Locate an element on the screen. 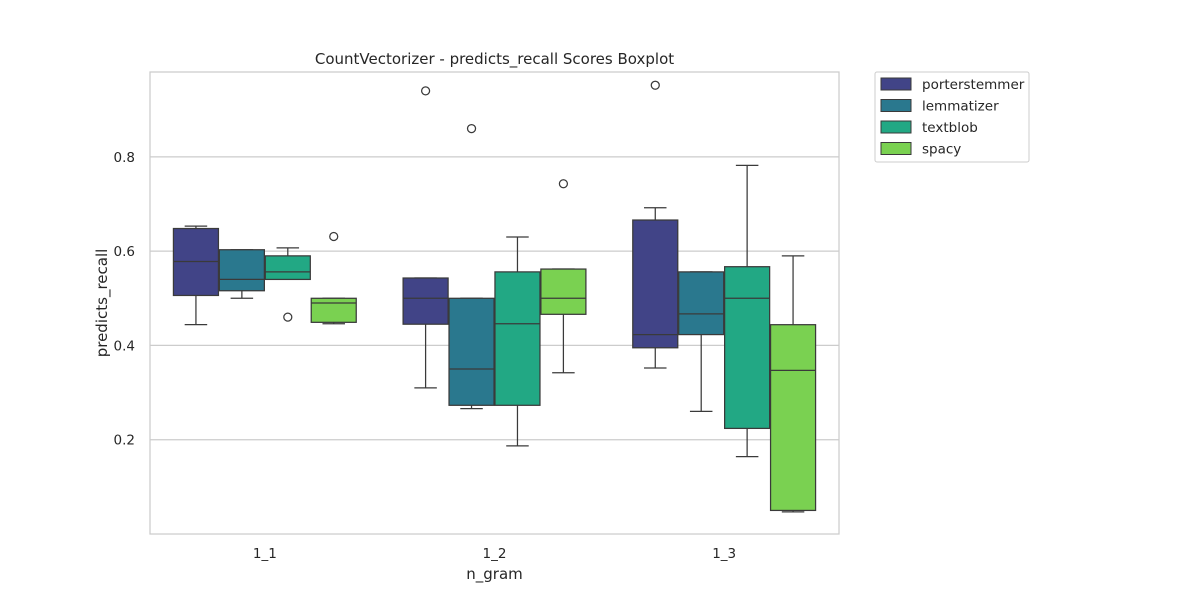 This screenshot has height=600, width=1200. y-tick-labels: 0.2 0.4 0.6 0.8 is located at coordinates (124, 299).